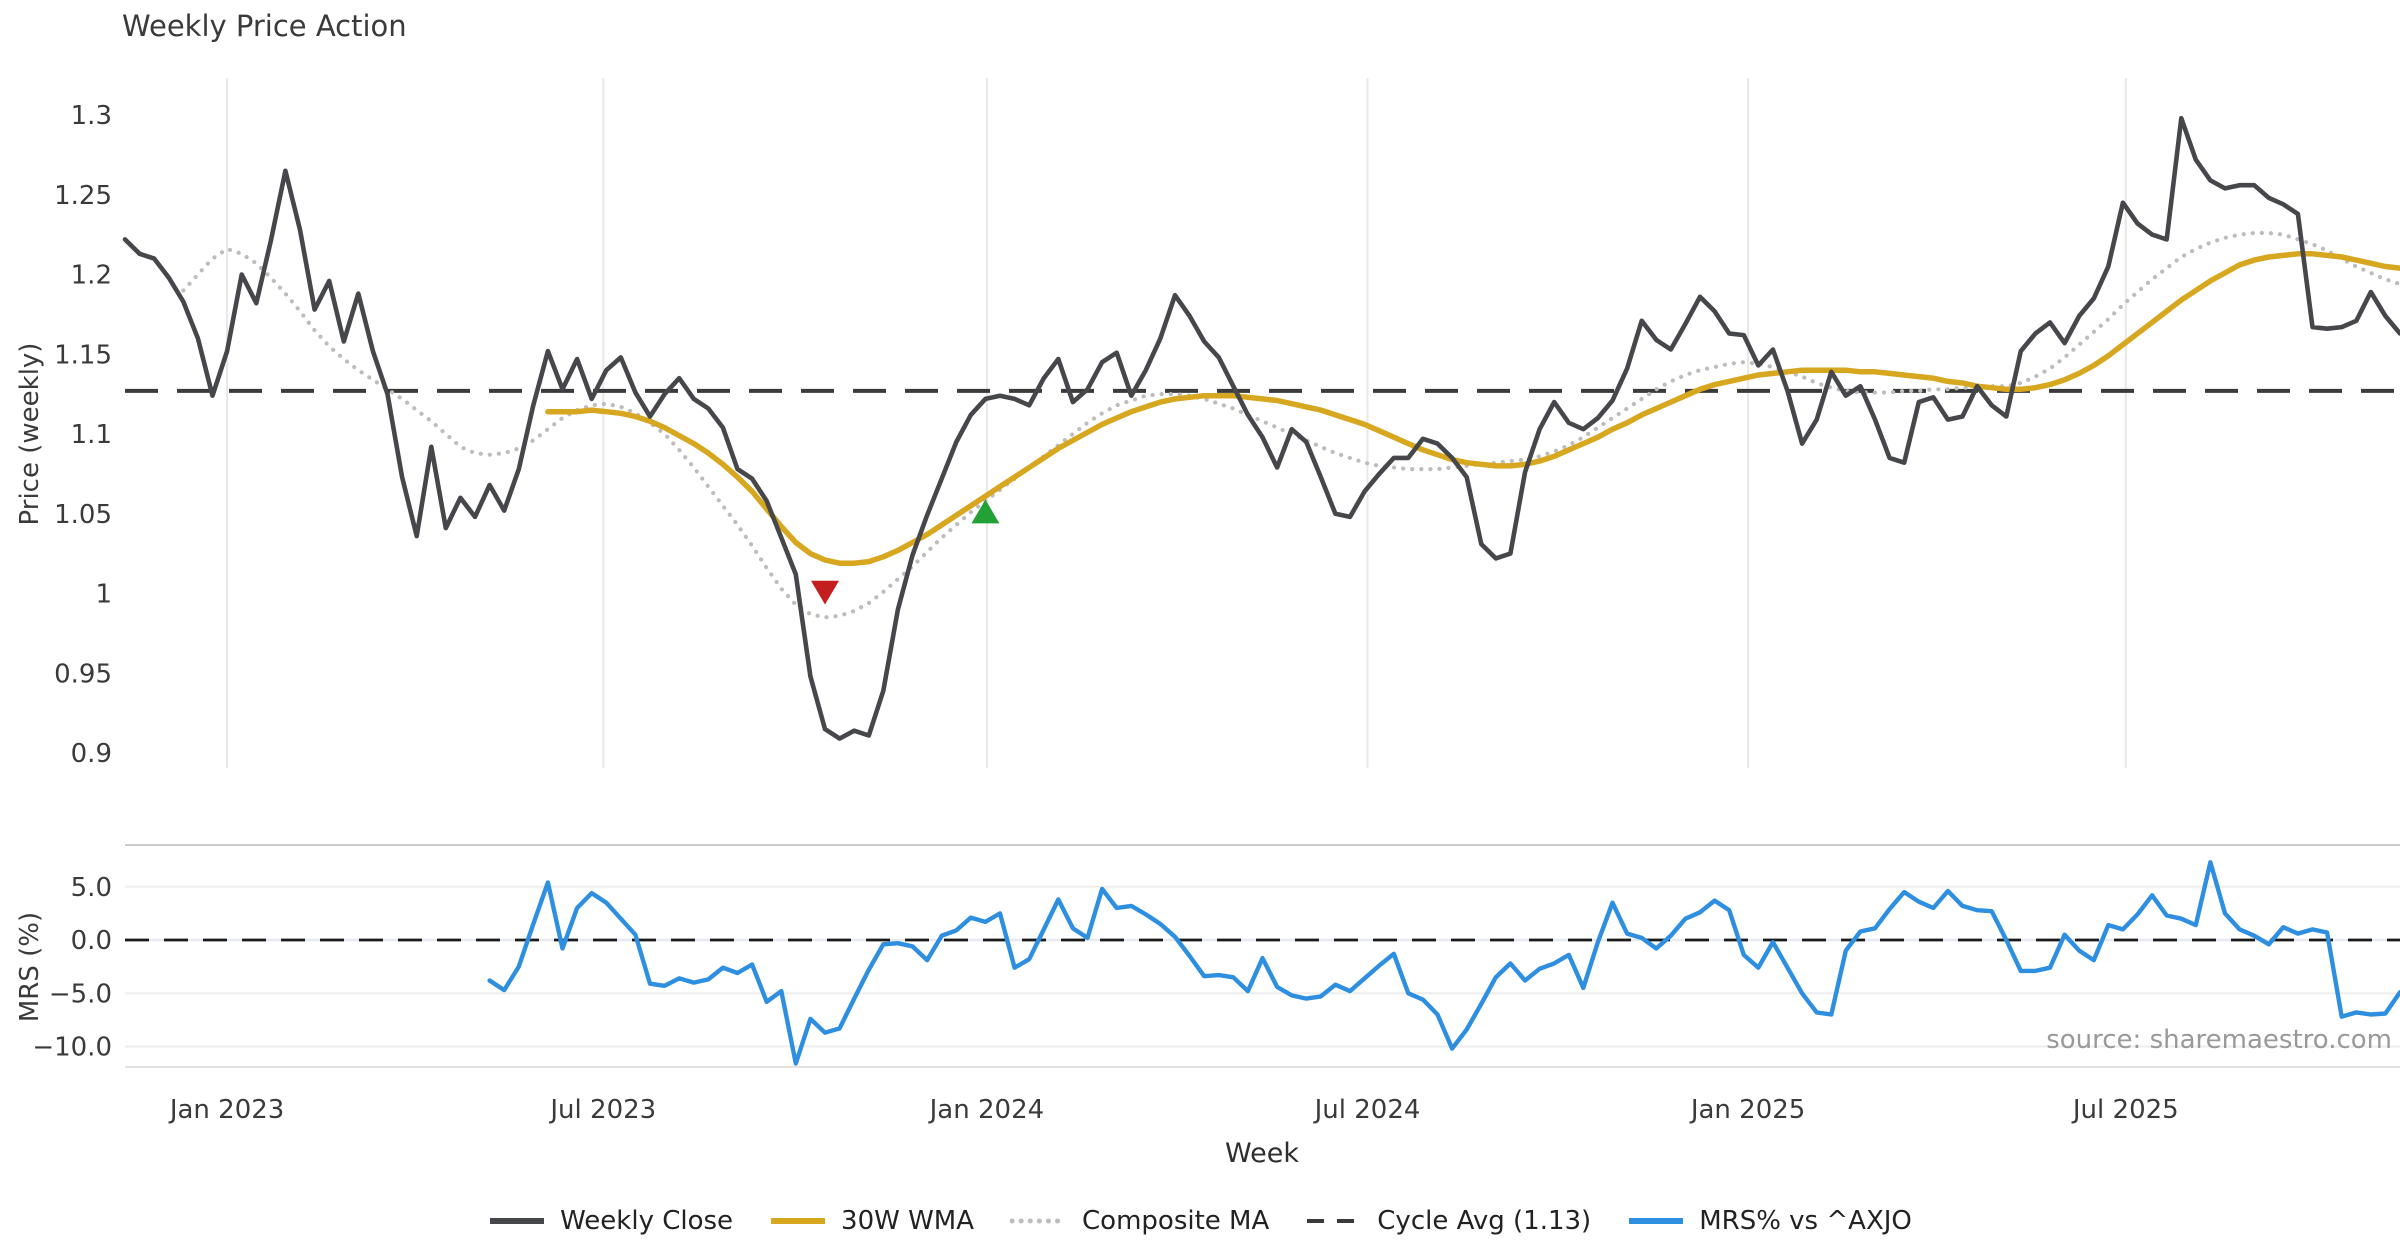  What do you see at coordinates (91, 435) in the screenshot?
I see `price-ytick-label: 1.1` at bounding box center [91, 435].